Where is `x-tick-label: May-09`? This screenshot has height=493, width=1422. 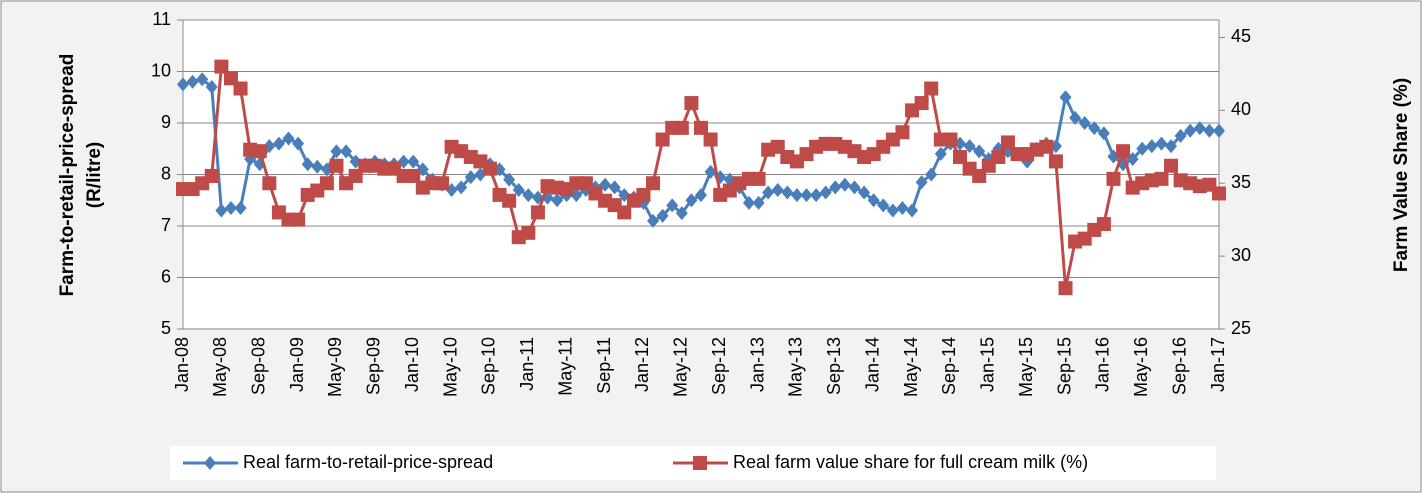 x-tick-label: May-09 is located at coordinates (335, 367).